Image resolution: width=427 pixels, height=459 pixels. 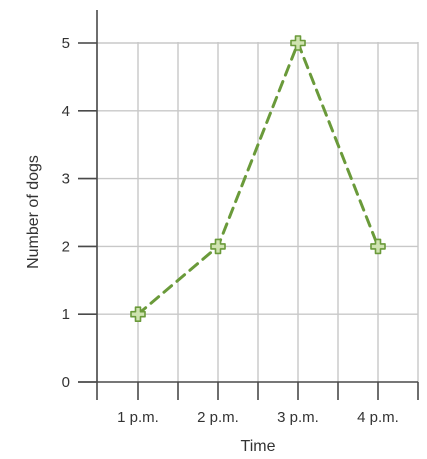 I want to click on x-tick-label: 2 p.m., so click(x=218, y=417).